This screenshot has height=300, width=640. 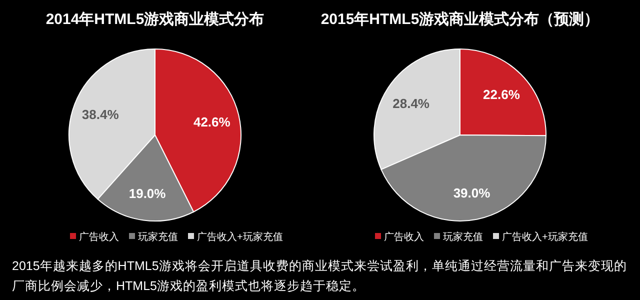 I want to click on chart-title: 2014年HTML5游戏商业模式分布, so click(x=155, y=19).